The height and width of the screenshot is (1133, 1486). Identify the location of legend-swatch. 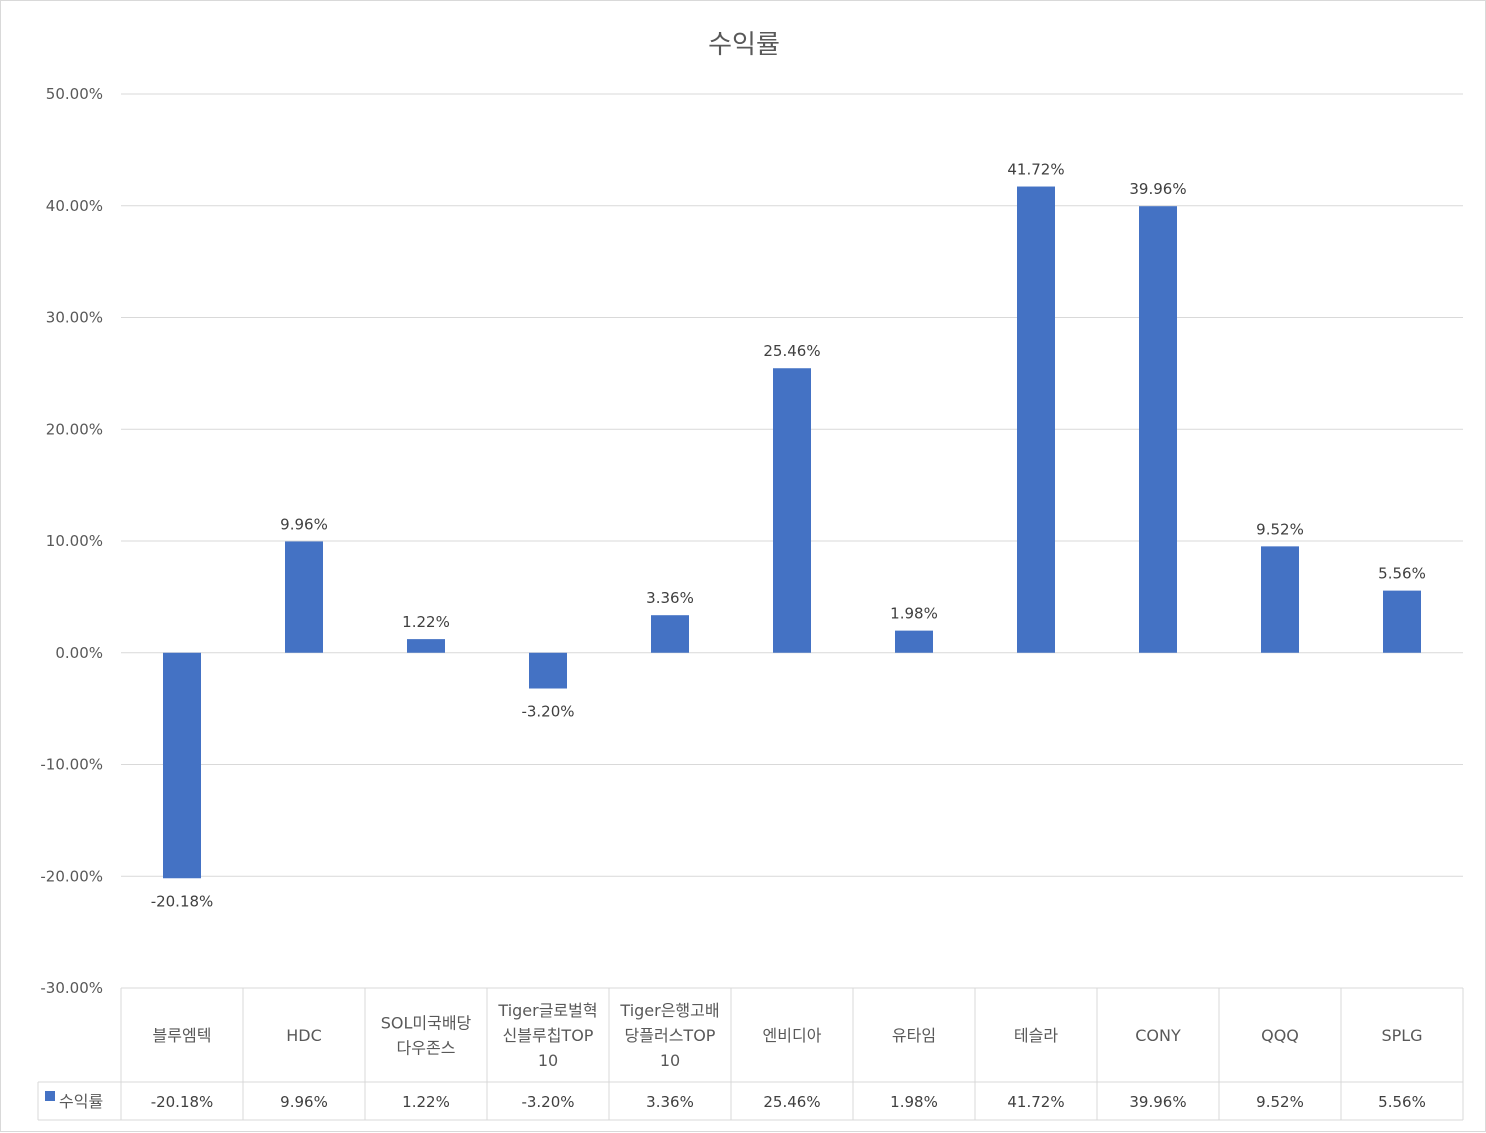
(50, 1096).